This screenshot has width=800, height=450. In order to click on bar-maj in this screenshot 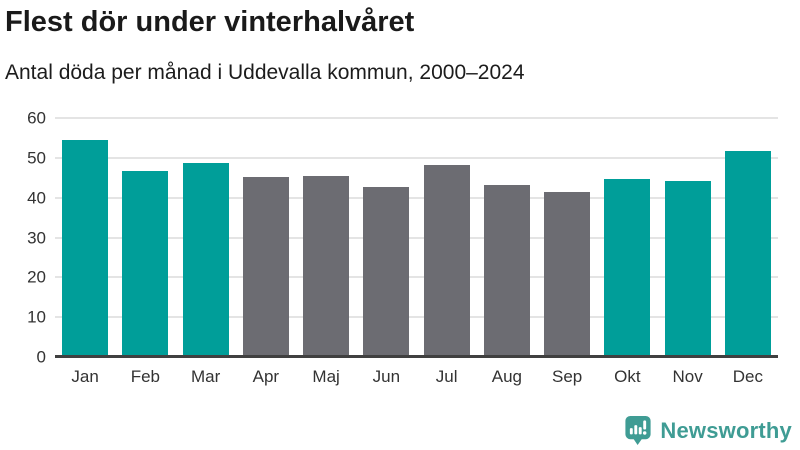, I will do `click(326, 266)`.